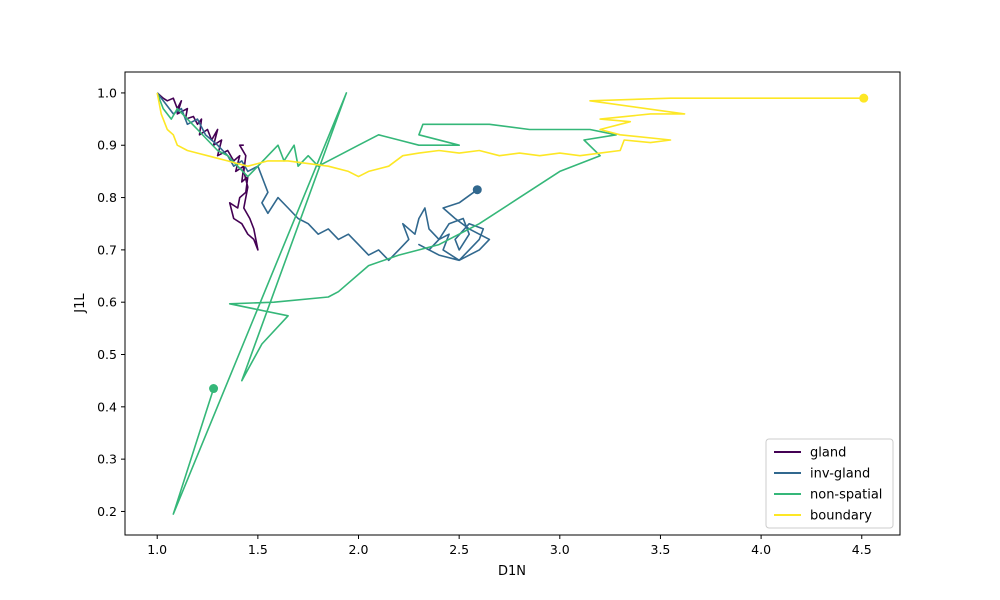 The width and height of the screenshot is (1000, 600). Describe the element at coordinates (477, 190) in the screenshot. I see `series-end-marker-inv-gland` at that location.